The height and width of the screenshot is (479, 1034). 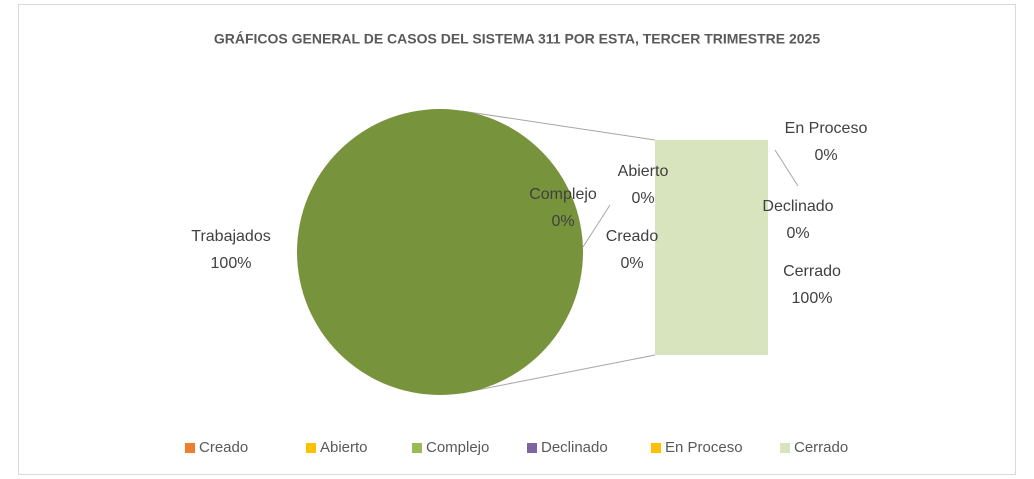 What do you see at coordinates (563, 194) in the screenshot?
I see `data-label-name: Complejo` at bounding box center [563, 194].